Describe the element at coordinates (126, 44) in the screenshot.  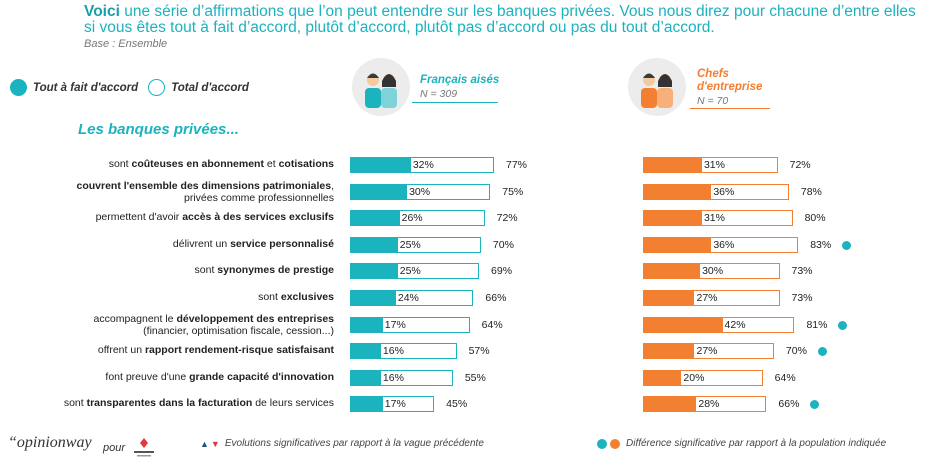
I see `base-note: Base : Ensemble` at that location.